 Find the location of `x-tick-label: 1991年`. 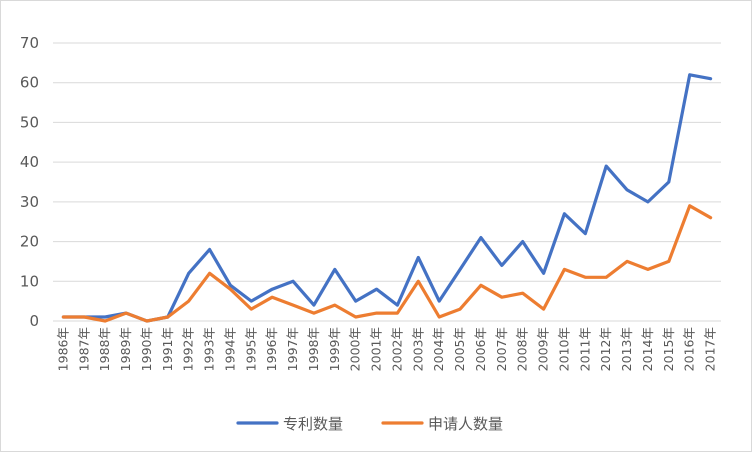

x-tick-label: 1991年 is located at coordinates (167, 349).